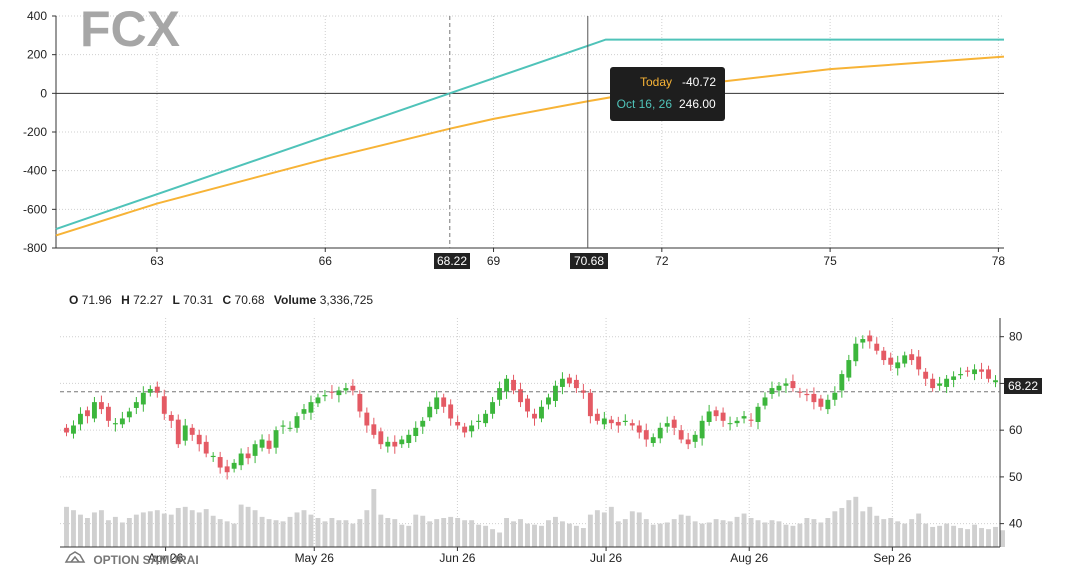 Image resolution: width=1072 pixels, height=570 pixels. What do you see at coordinates (131, 559) in the screenshot?
I see `brand-logo: OPTION SAMURAI` at bounding box center [131, 559].